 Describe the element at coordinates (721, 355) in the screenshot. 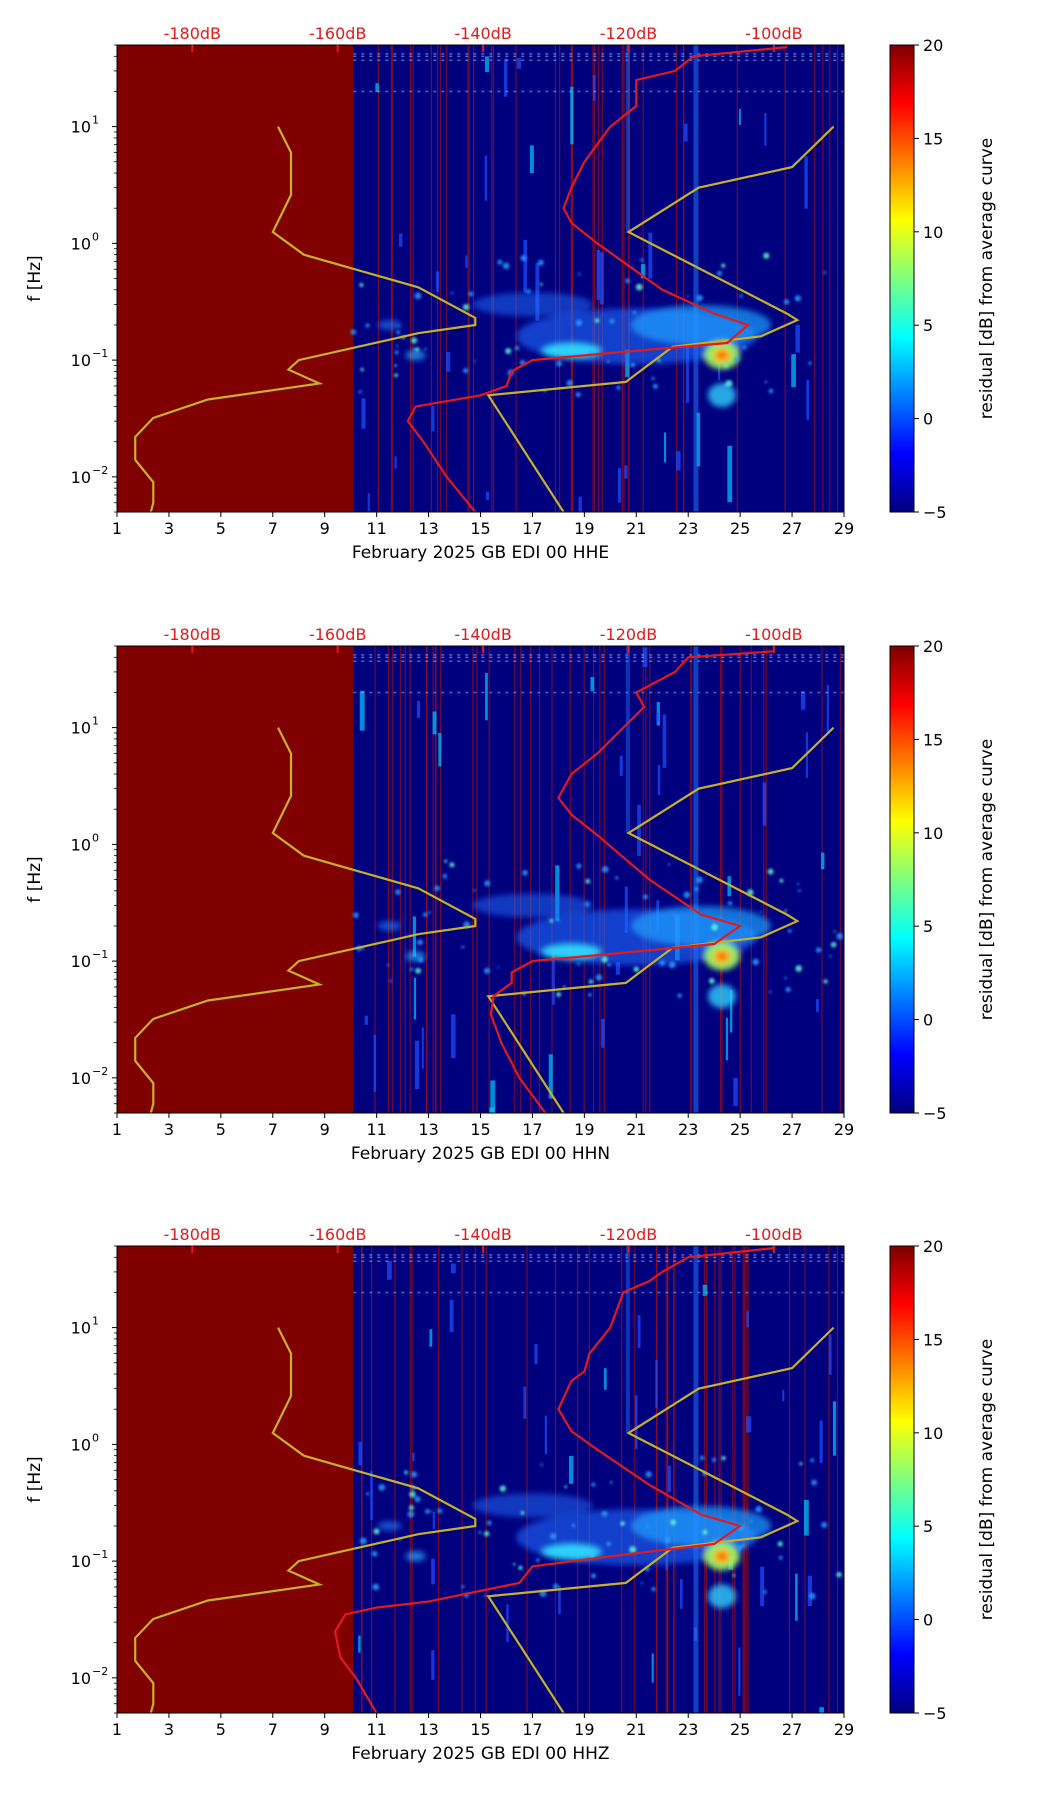

I see `microseism-peak` at that location.